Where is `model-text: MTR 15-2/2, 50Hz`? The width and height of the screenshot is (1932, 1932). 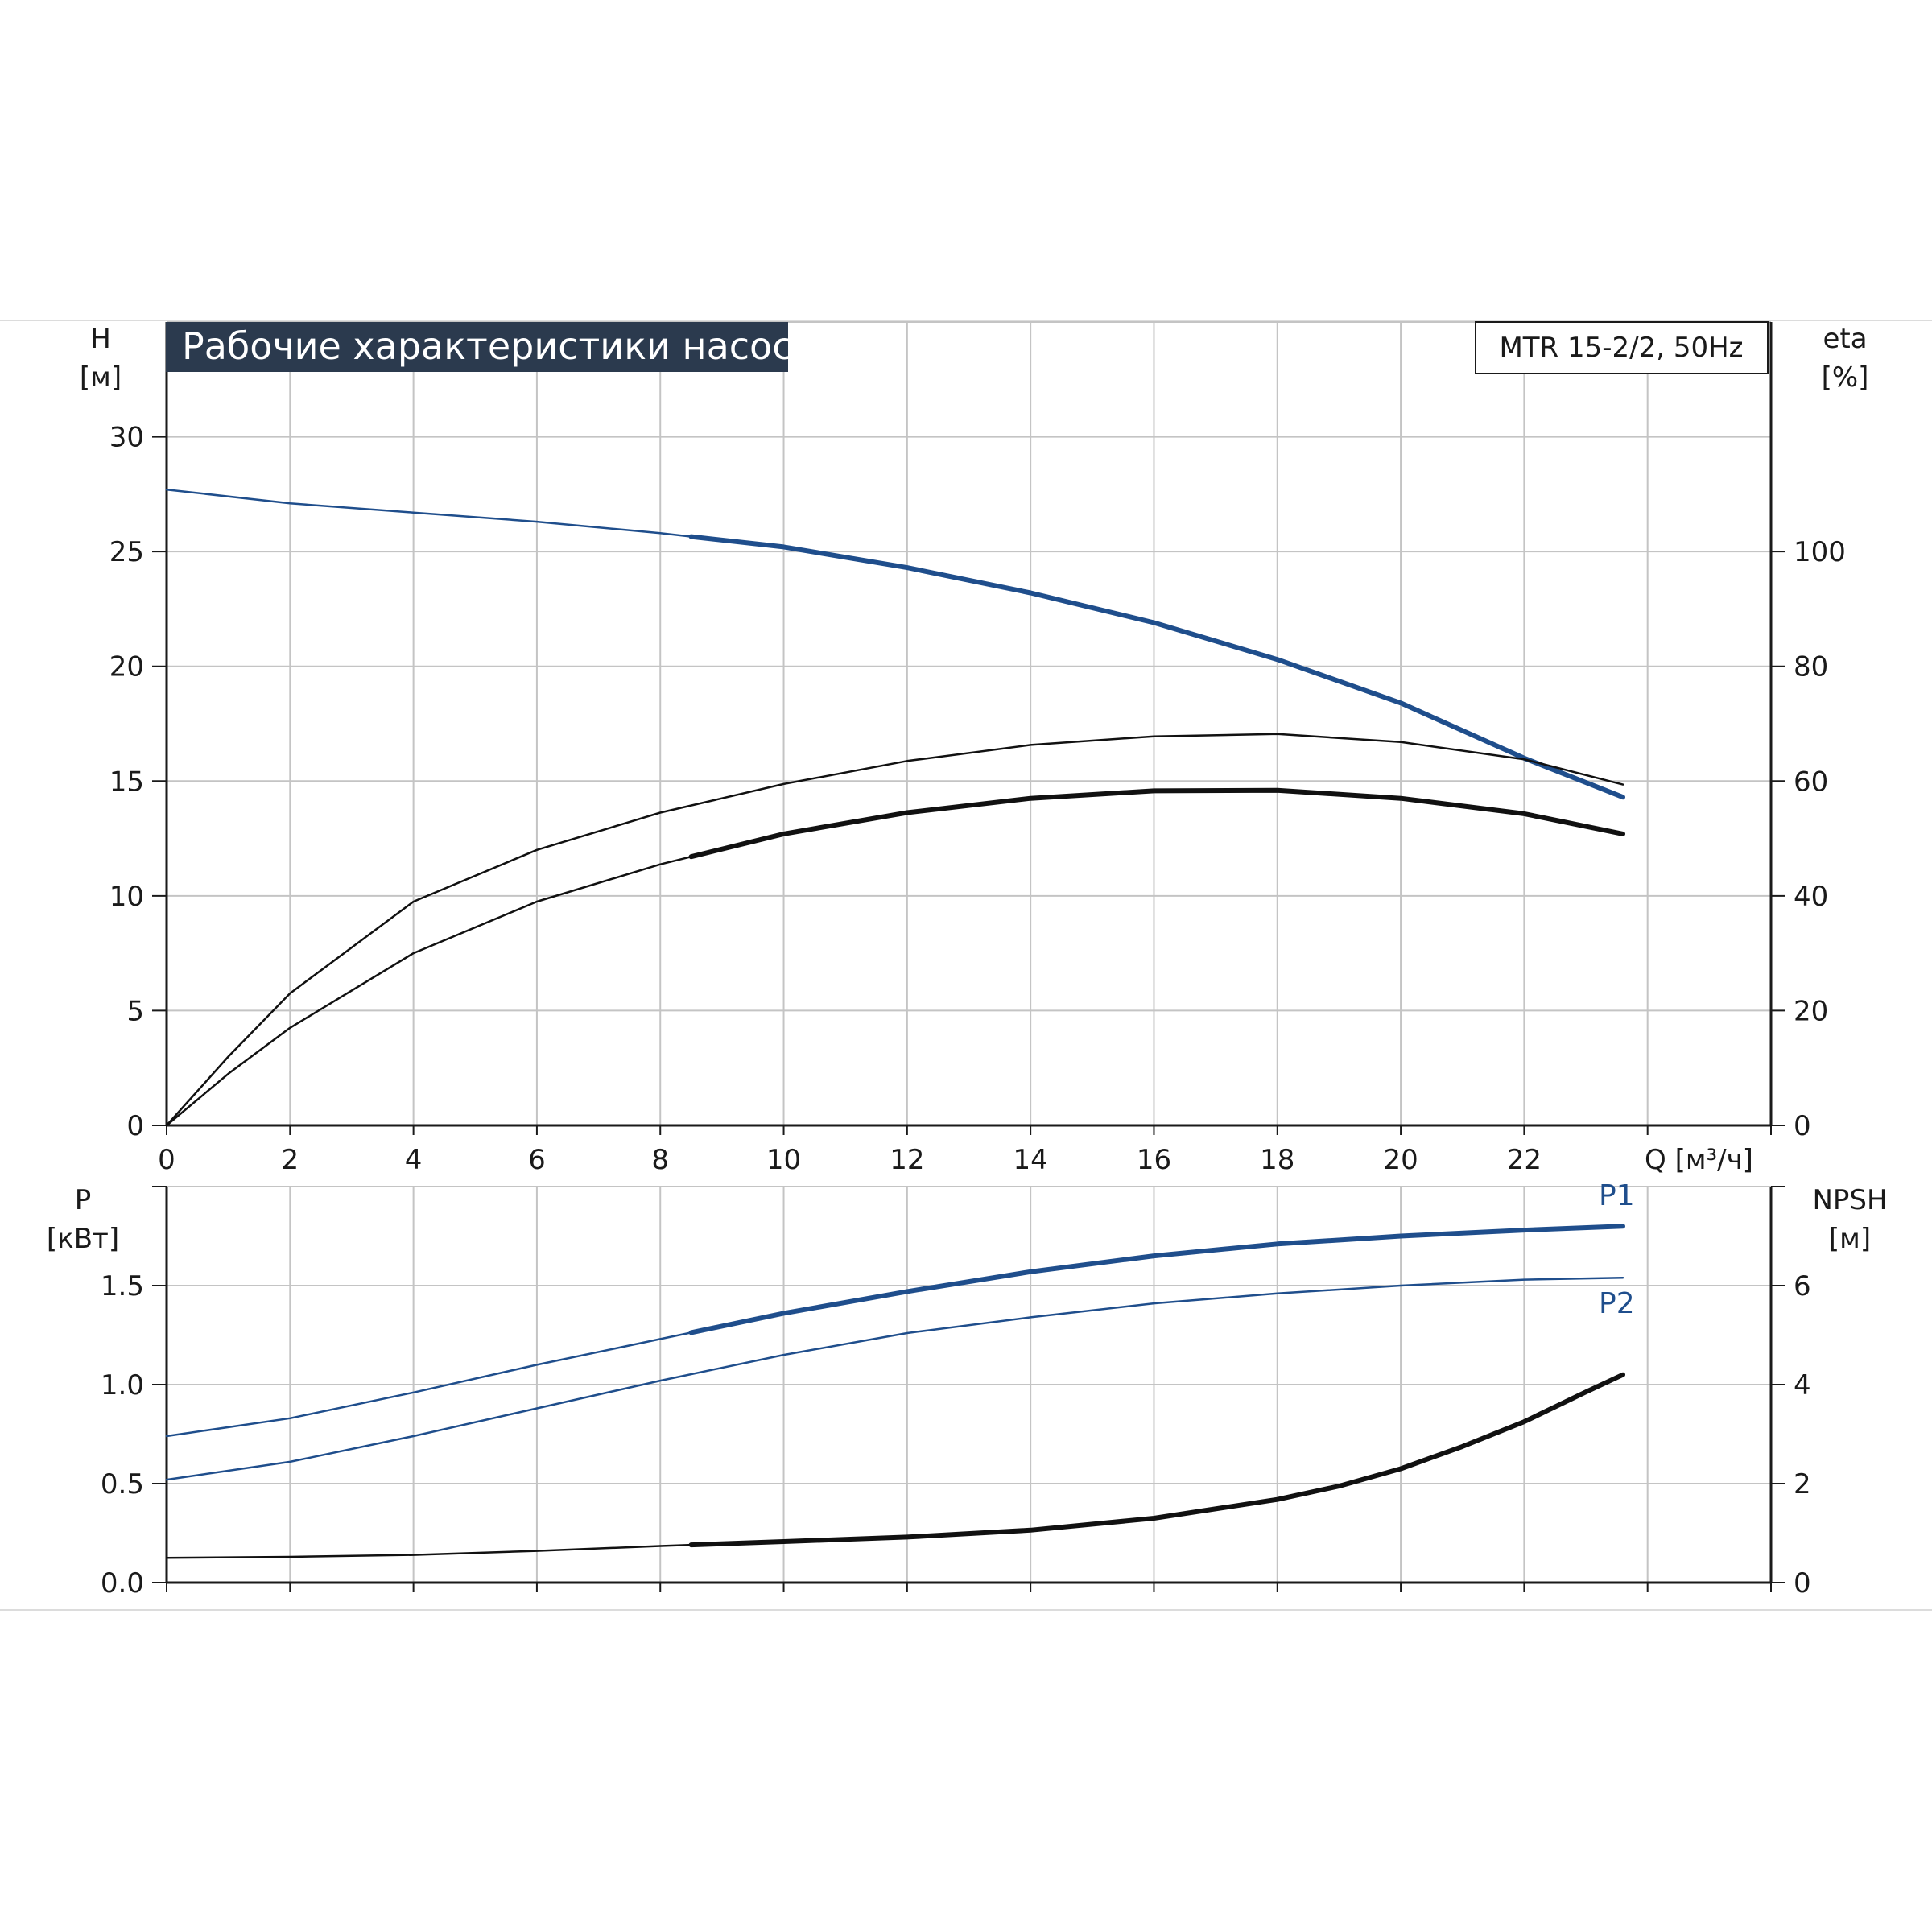
model-text: MTR 15-2/2, 50Hz is located at coordinates (1621, 348).